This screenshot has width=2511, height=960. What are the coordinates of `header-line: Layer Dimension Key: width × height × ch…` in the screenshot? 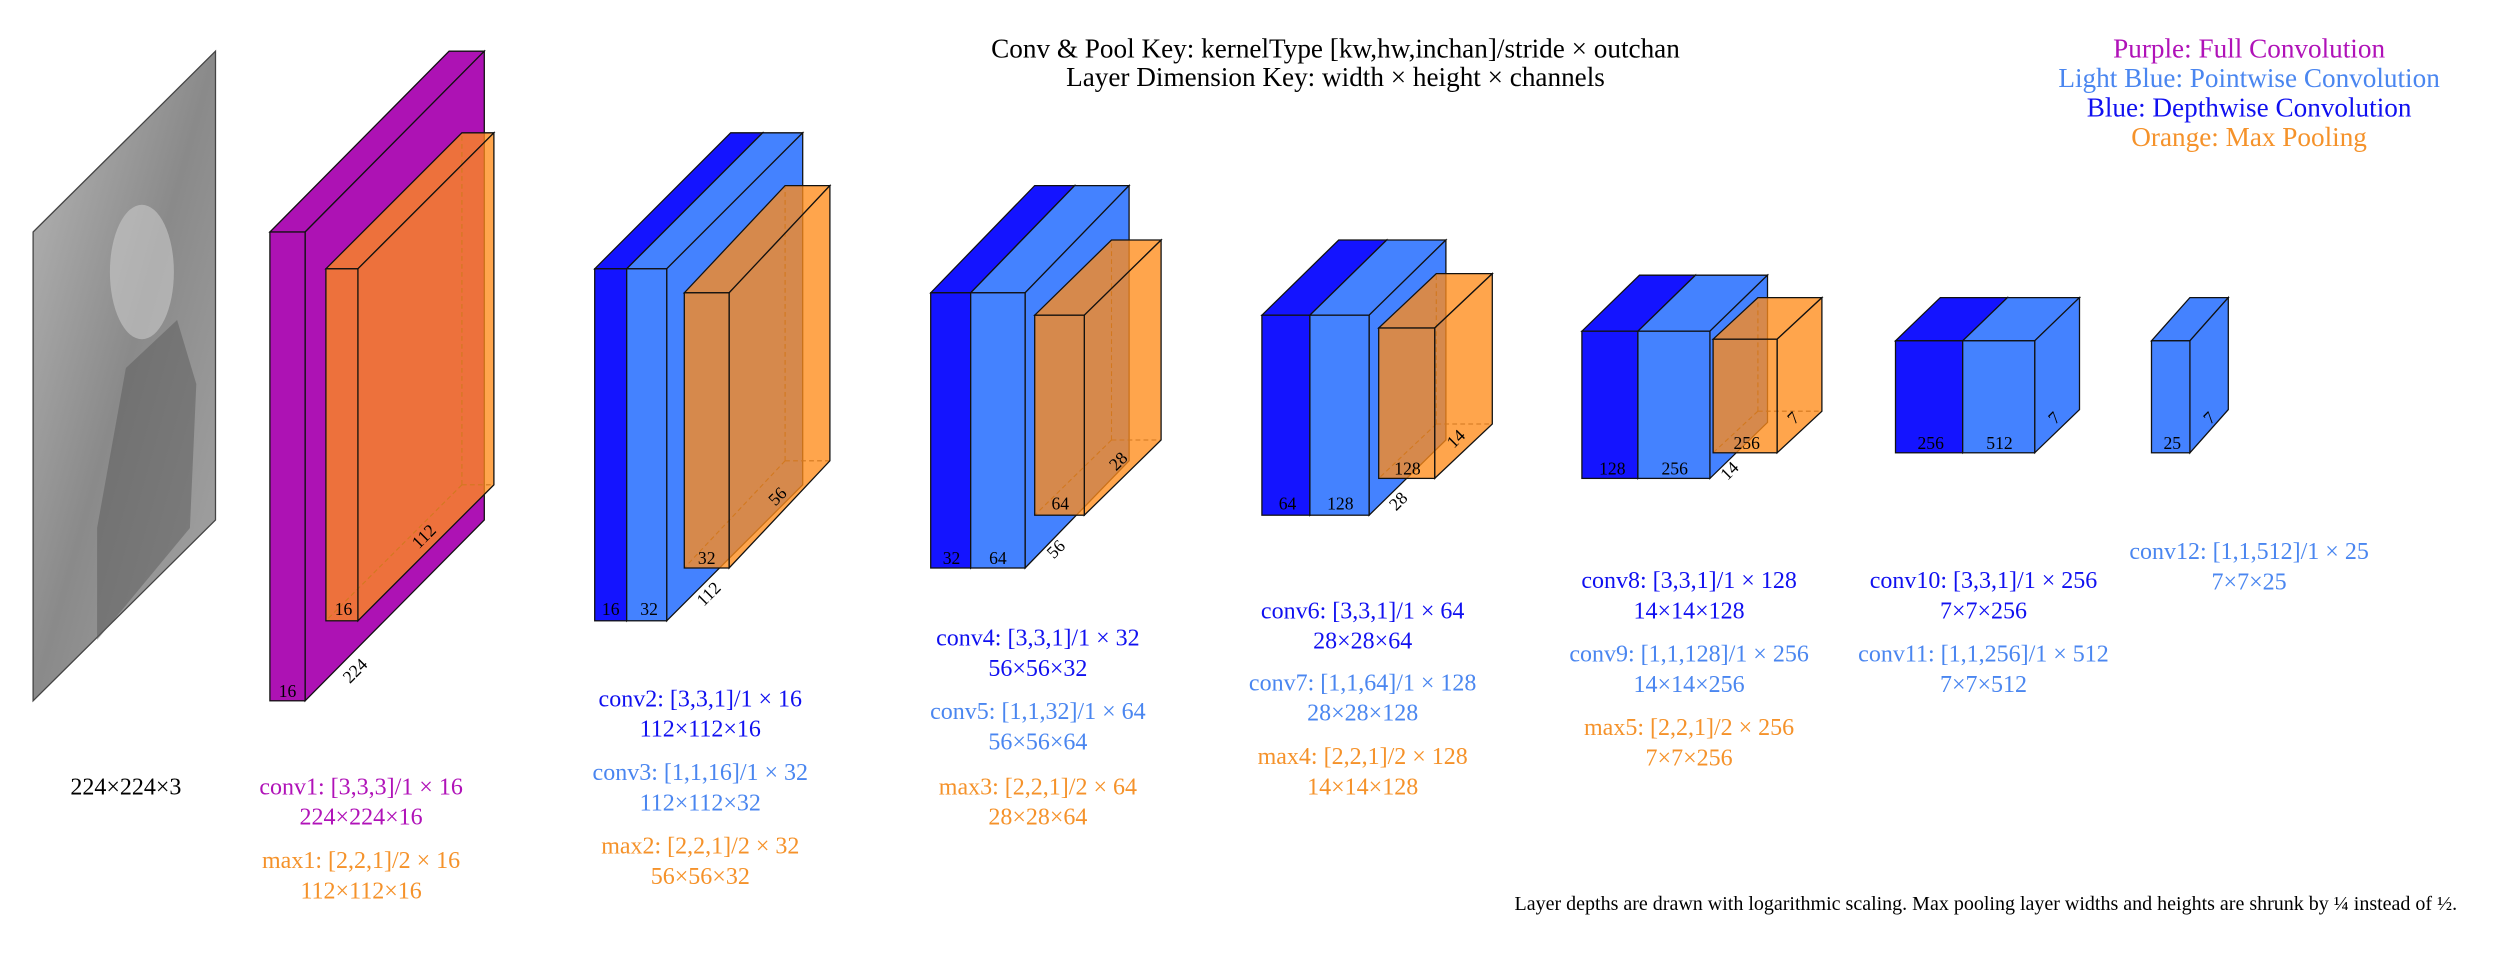 It's located at (1335, 77).